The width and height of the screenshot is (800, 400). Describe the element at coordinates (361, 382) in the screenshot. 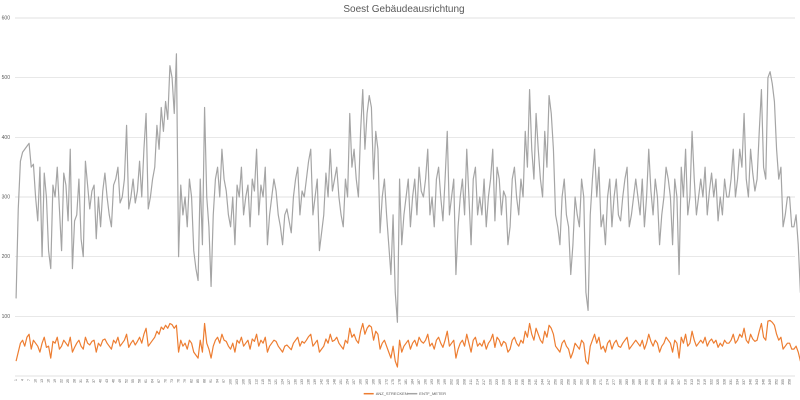

I see `x-tick-label: 160` at that location.